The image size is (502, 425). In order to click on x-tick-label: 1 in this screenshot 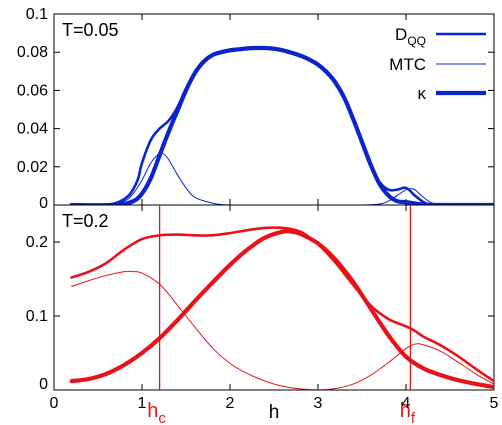, I will do `click(142, 403)`.